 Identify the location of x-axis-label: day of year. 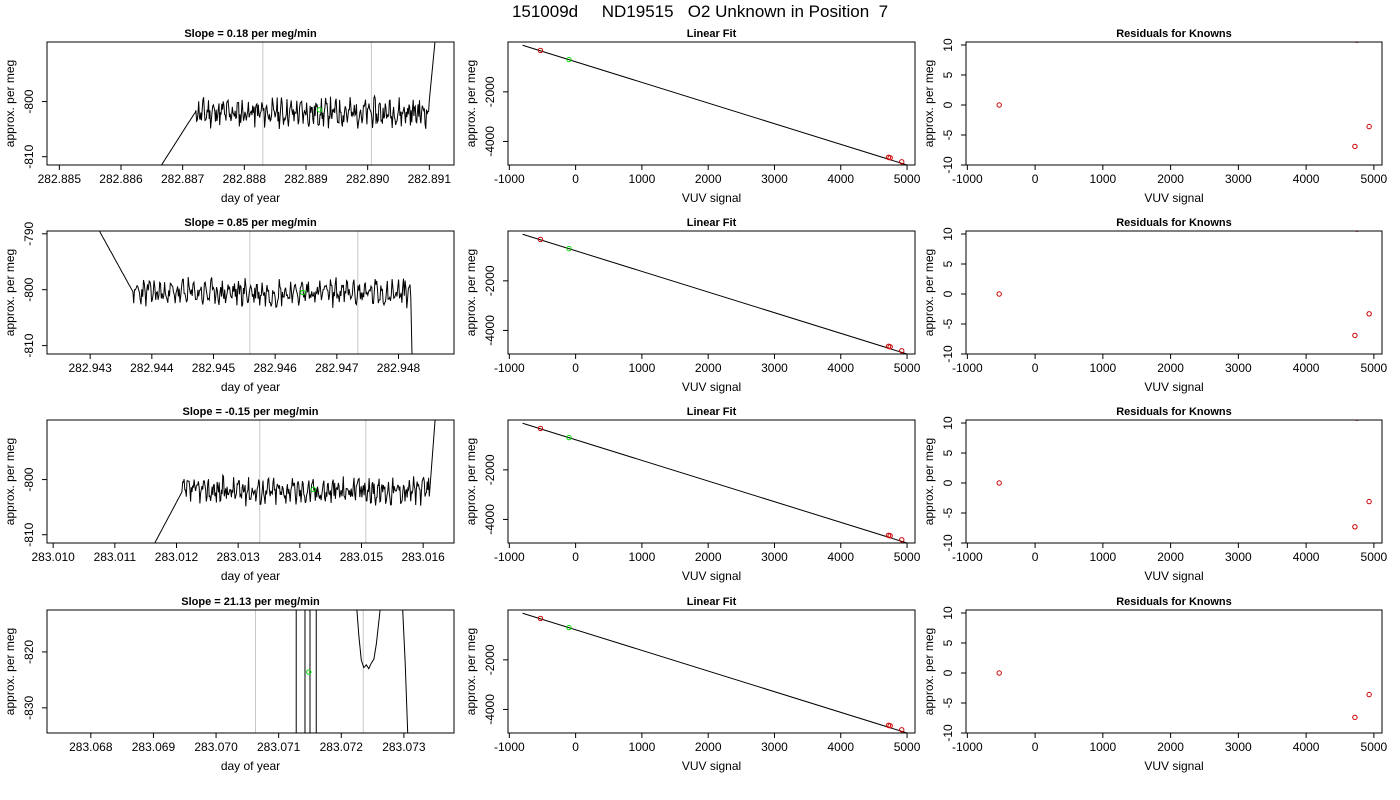
(250, 576).